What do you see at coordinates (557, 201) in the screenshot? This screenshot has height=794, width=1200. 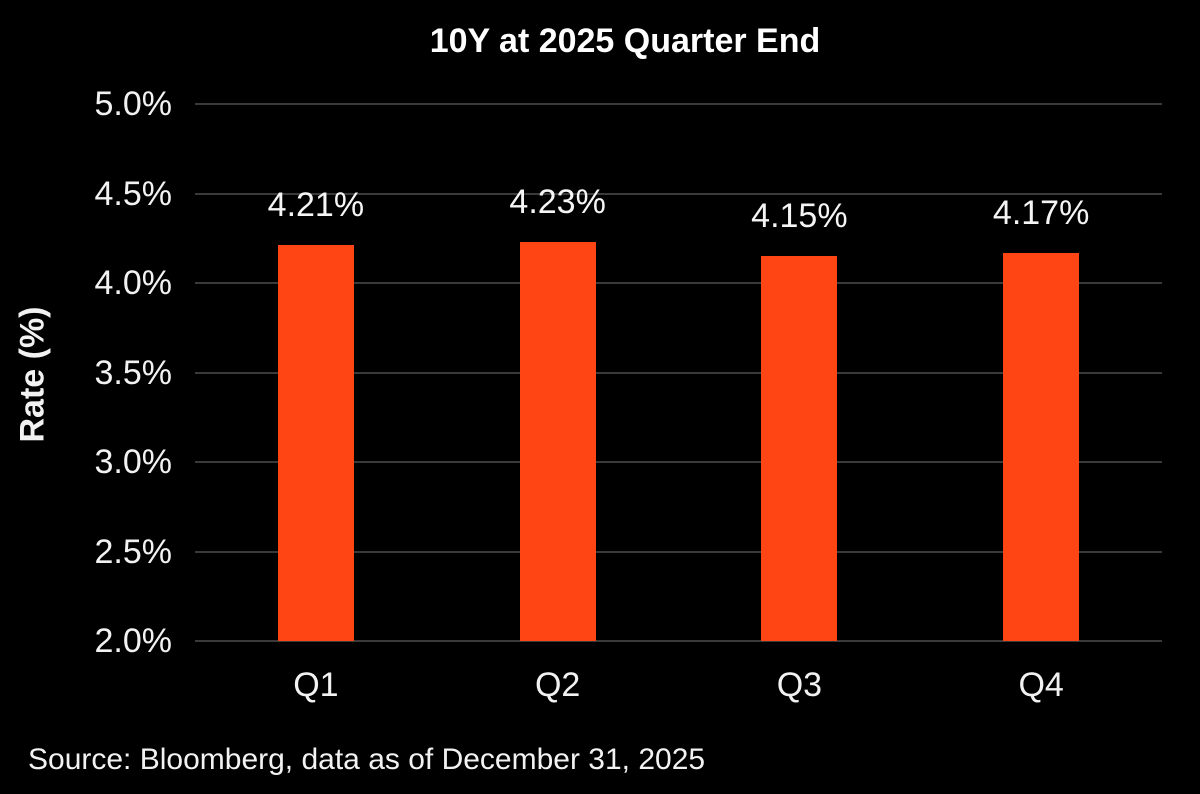 I see `bar-value-label: 4.23%` at bounding box center [557, 201].